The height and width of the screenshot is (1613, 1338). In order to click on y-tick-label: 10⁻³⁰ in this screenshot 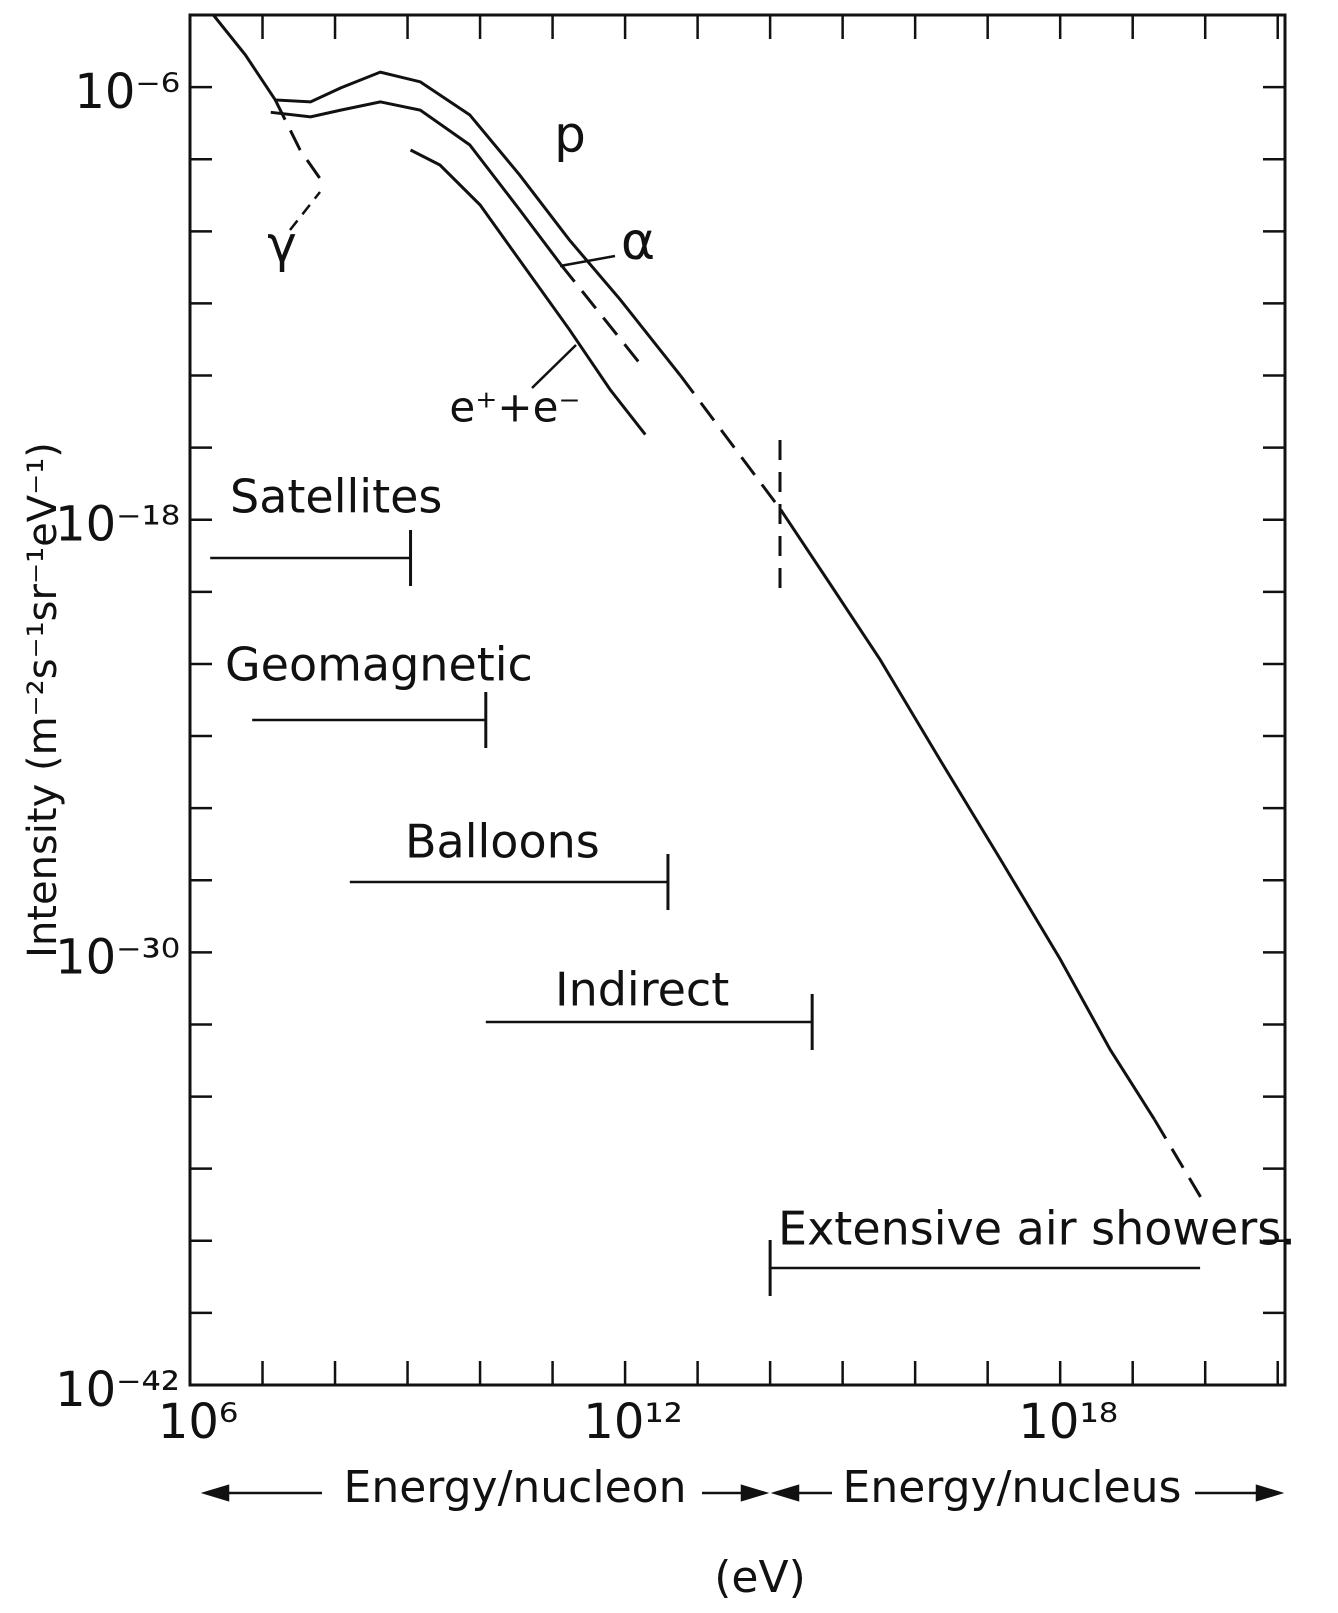, I will do `click(117, 957)`.